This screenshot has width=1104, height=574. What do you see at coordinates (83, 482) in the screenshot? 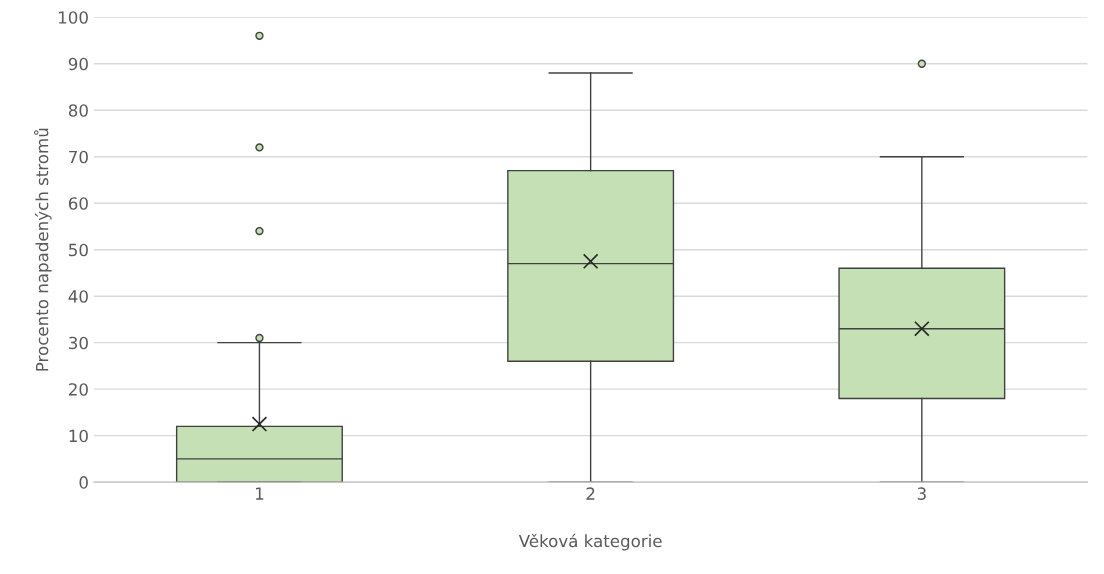
I see `y-tick-label: 0` at bounding box center [83, 482].